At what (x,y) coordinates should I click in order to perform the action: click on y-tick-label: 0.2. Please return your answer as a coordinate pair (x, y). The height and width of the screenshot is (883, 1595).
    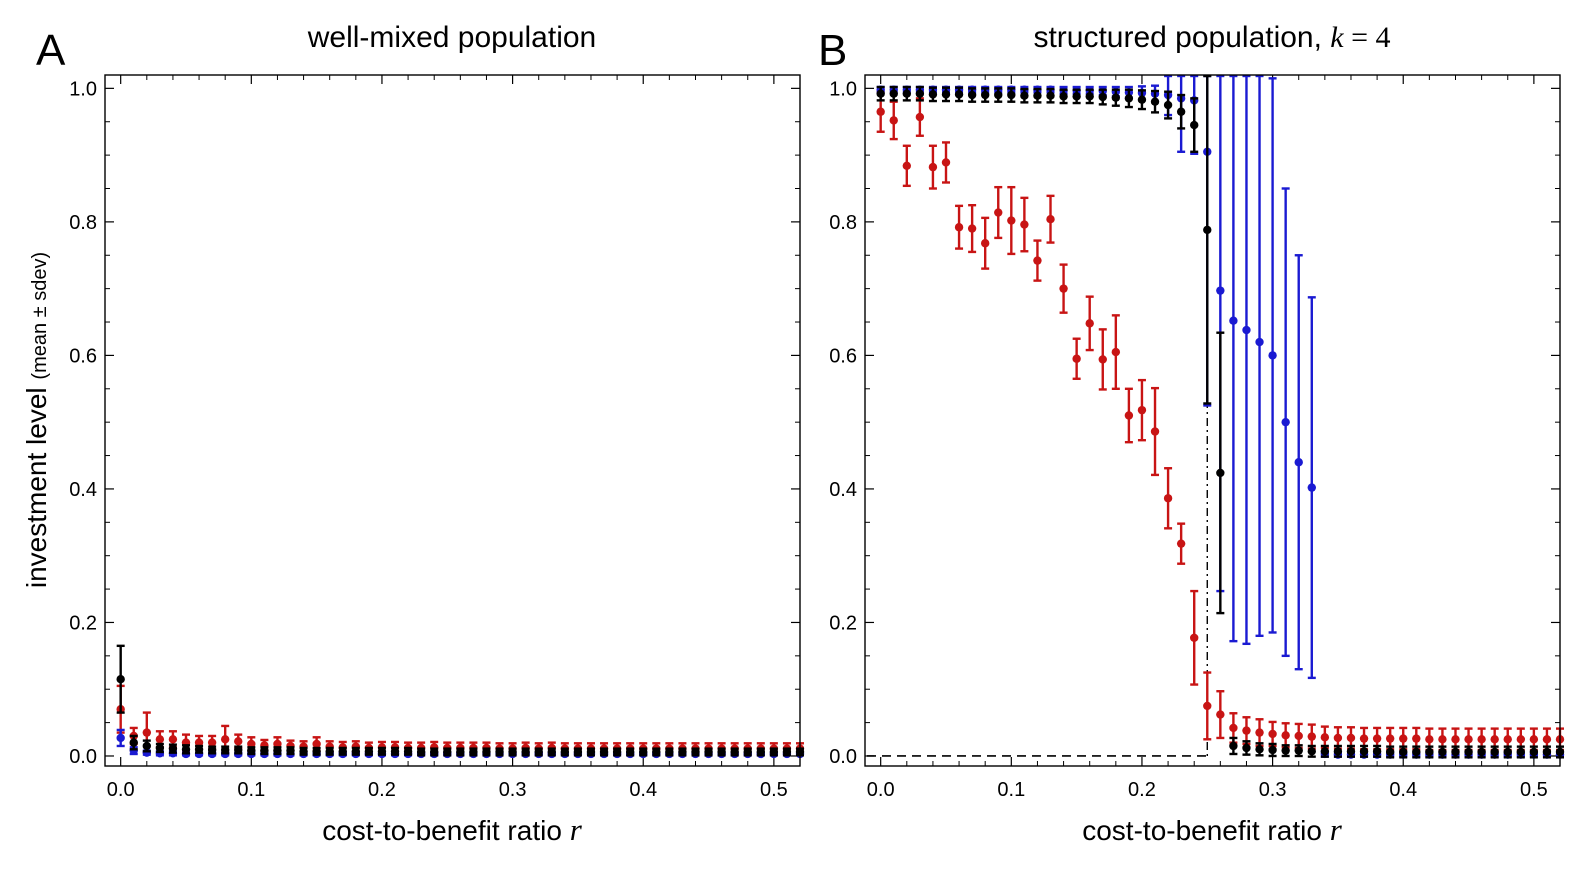
    Looking at the image, I should click on (83, 623).